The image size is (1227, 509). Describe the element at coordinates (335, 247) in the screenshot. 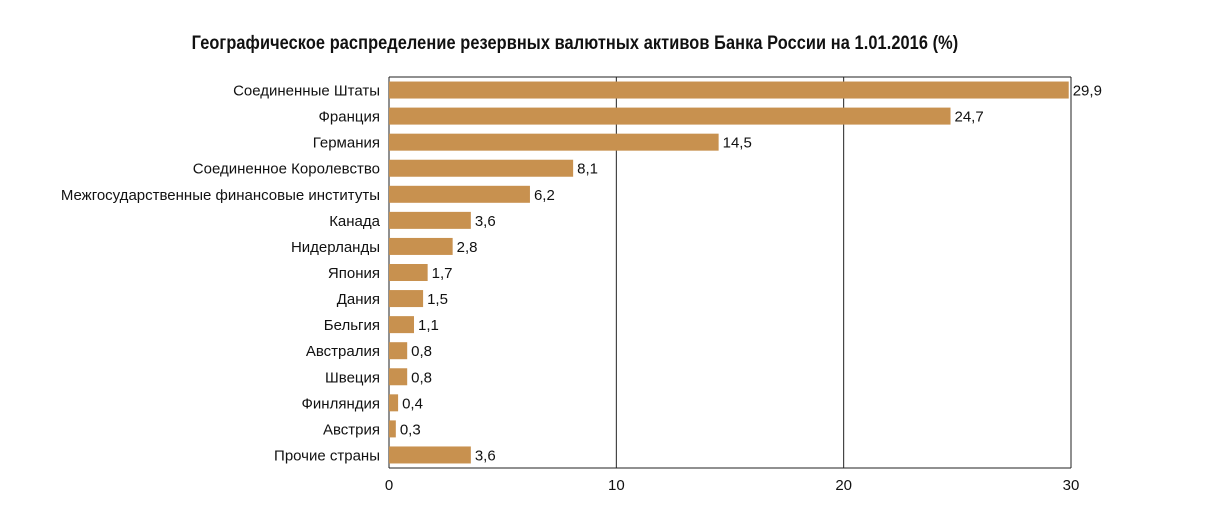

I see `category-label: Нидерланды` at that location.